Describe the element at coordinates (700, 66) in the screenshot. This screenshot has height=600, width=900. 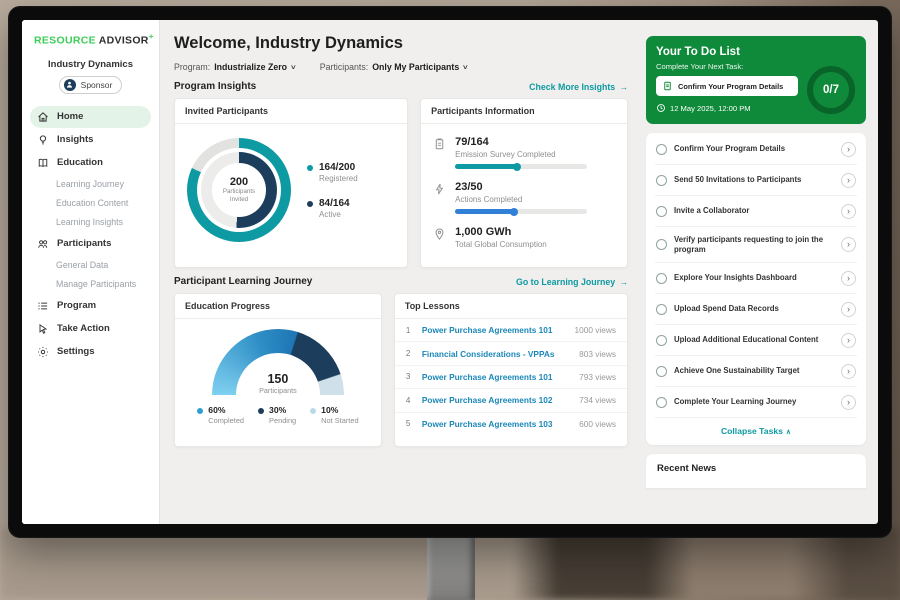
I see `todo-subtitle: Complete Your Next Task:` at that location.